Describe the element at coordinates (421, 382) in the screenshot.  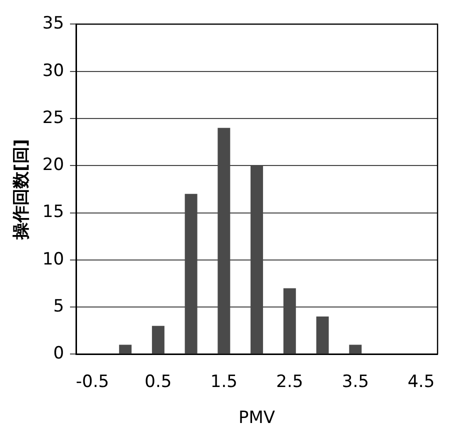
I see `x-tick-label: 4.5` at that location.